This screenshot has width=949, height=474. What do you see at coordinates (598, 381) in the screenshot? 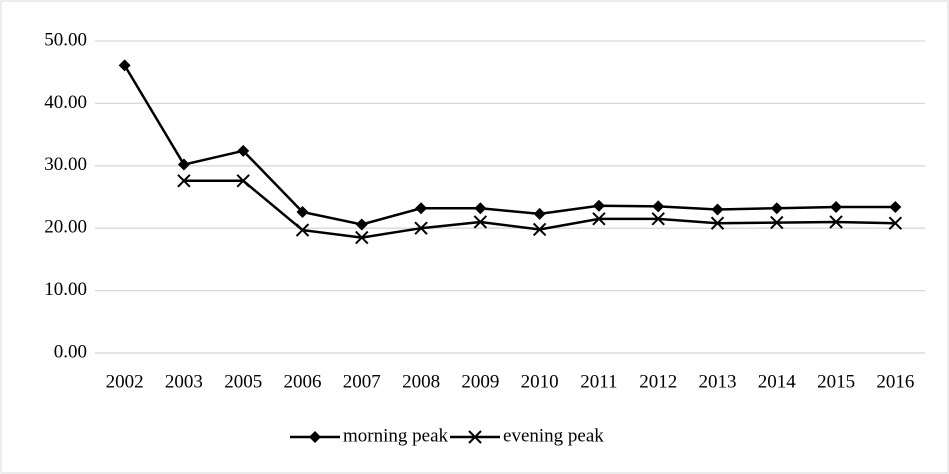
I see `x-tick-label: 2011` at bounding box center [598, 381].